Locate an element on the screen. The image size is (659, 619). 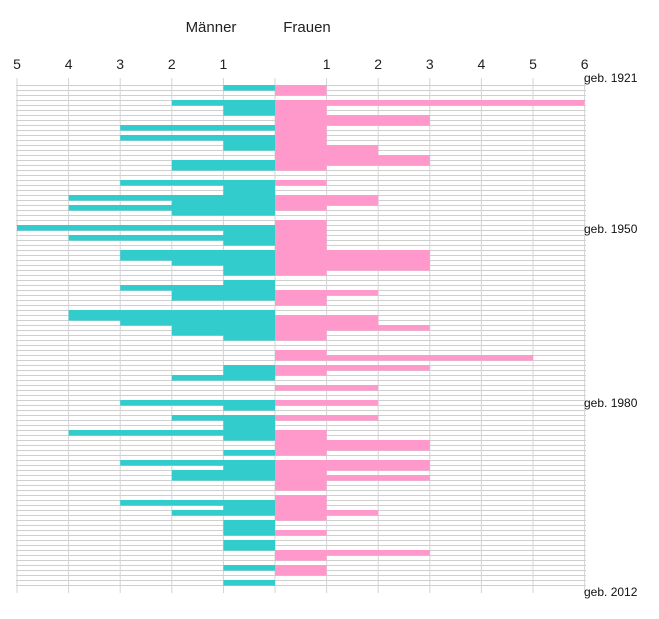
row-label: geb. 1950 is located at coordinates (611, 229).